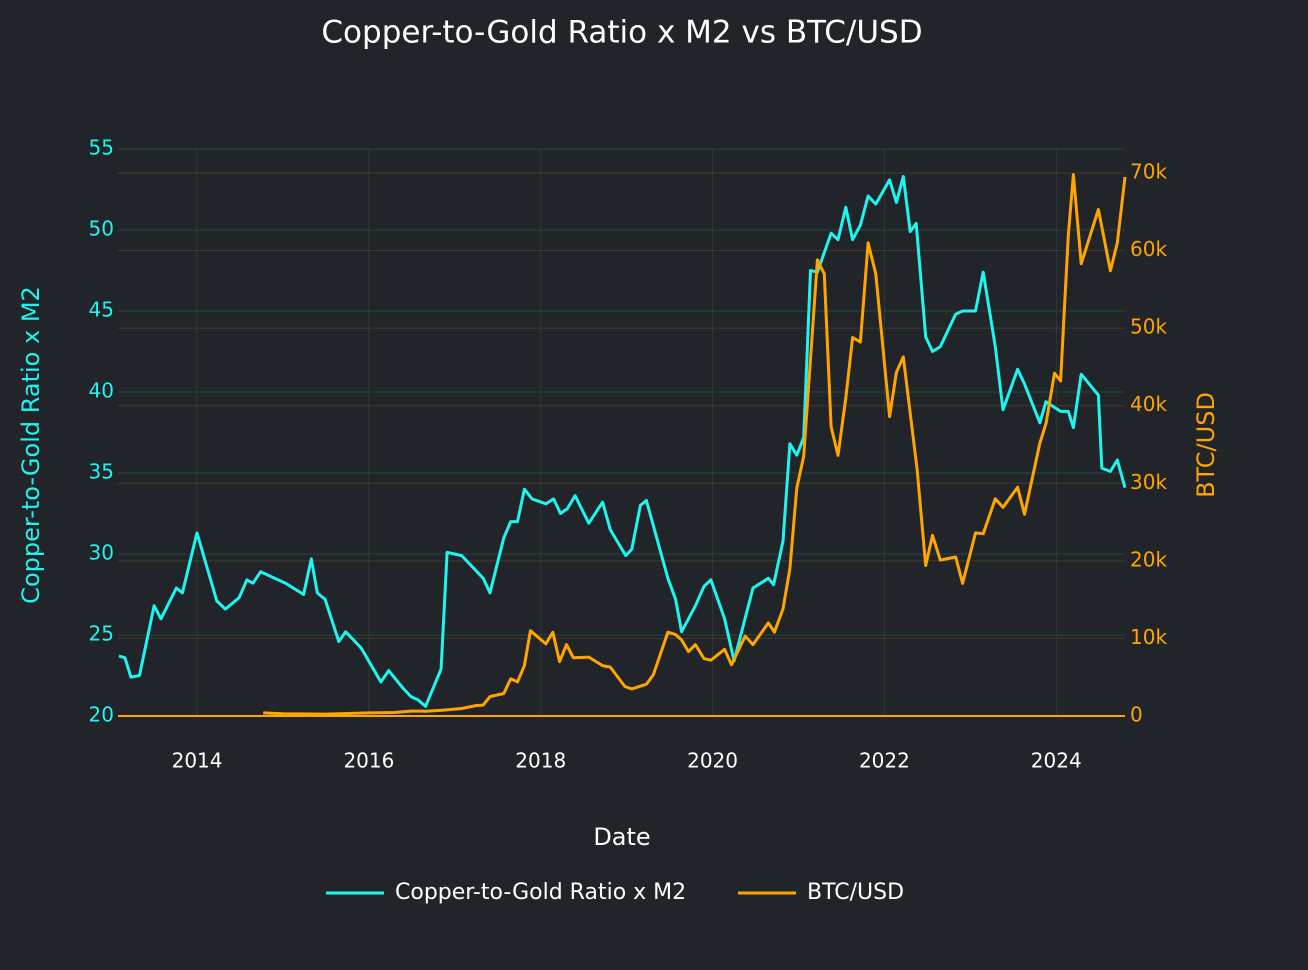 This screenshot has width=1308, height=970. What do you see at coordinates (1148, 172) in the screenshot?
I see `y2-tick-label: 70k` at bounding box center [1148, 172].